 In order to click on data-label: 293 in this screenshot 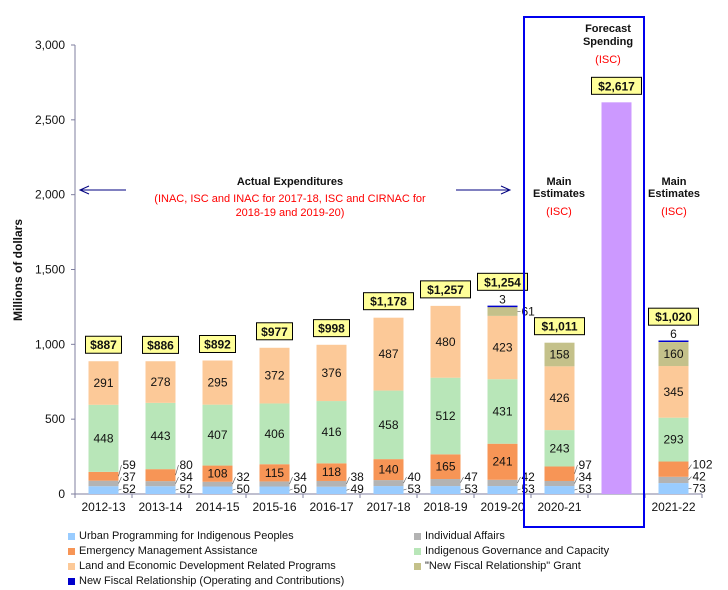, I will do `click(673, 440)`.